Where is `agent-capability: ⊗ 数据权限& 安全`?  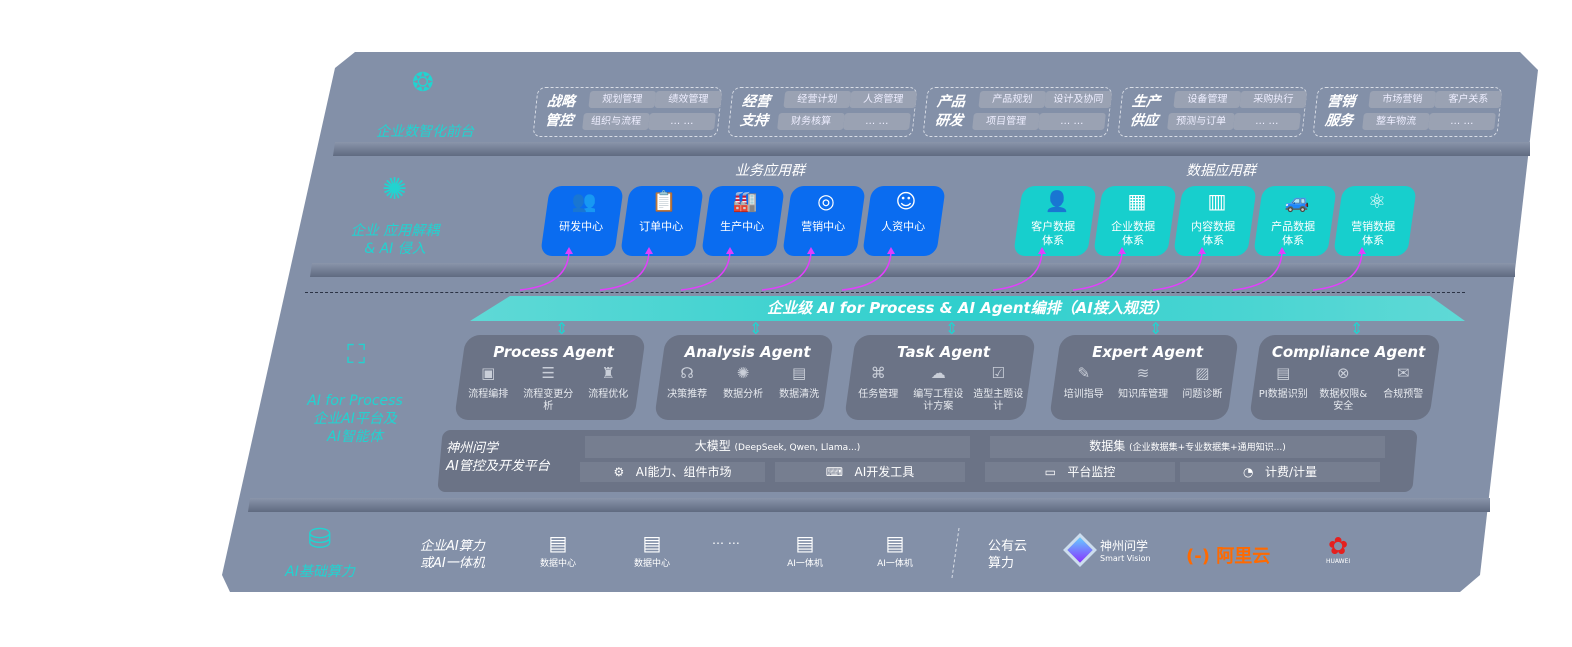 agent-capability: ⊗ 数据权限& 安全 is located at coordinates (1343, 388).